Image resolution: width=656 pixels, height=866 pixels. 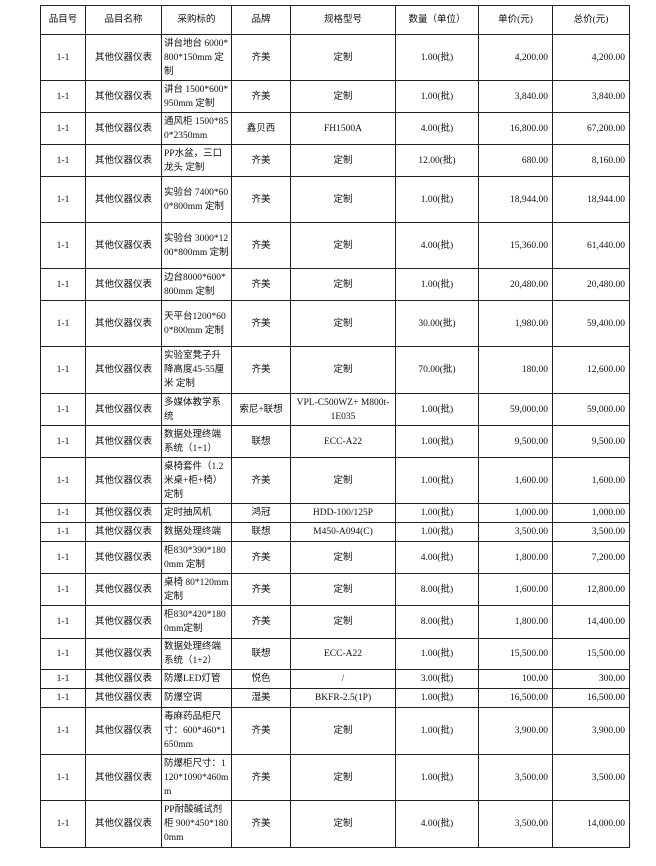 I want to click on cell-total-price: 8,160.00, so click(x=591, y=160).